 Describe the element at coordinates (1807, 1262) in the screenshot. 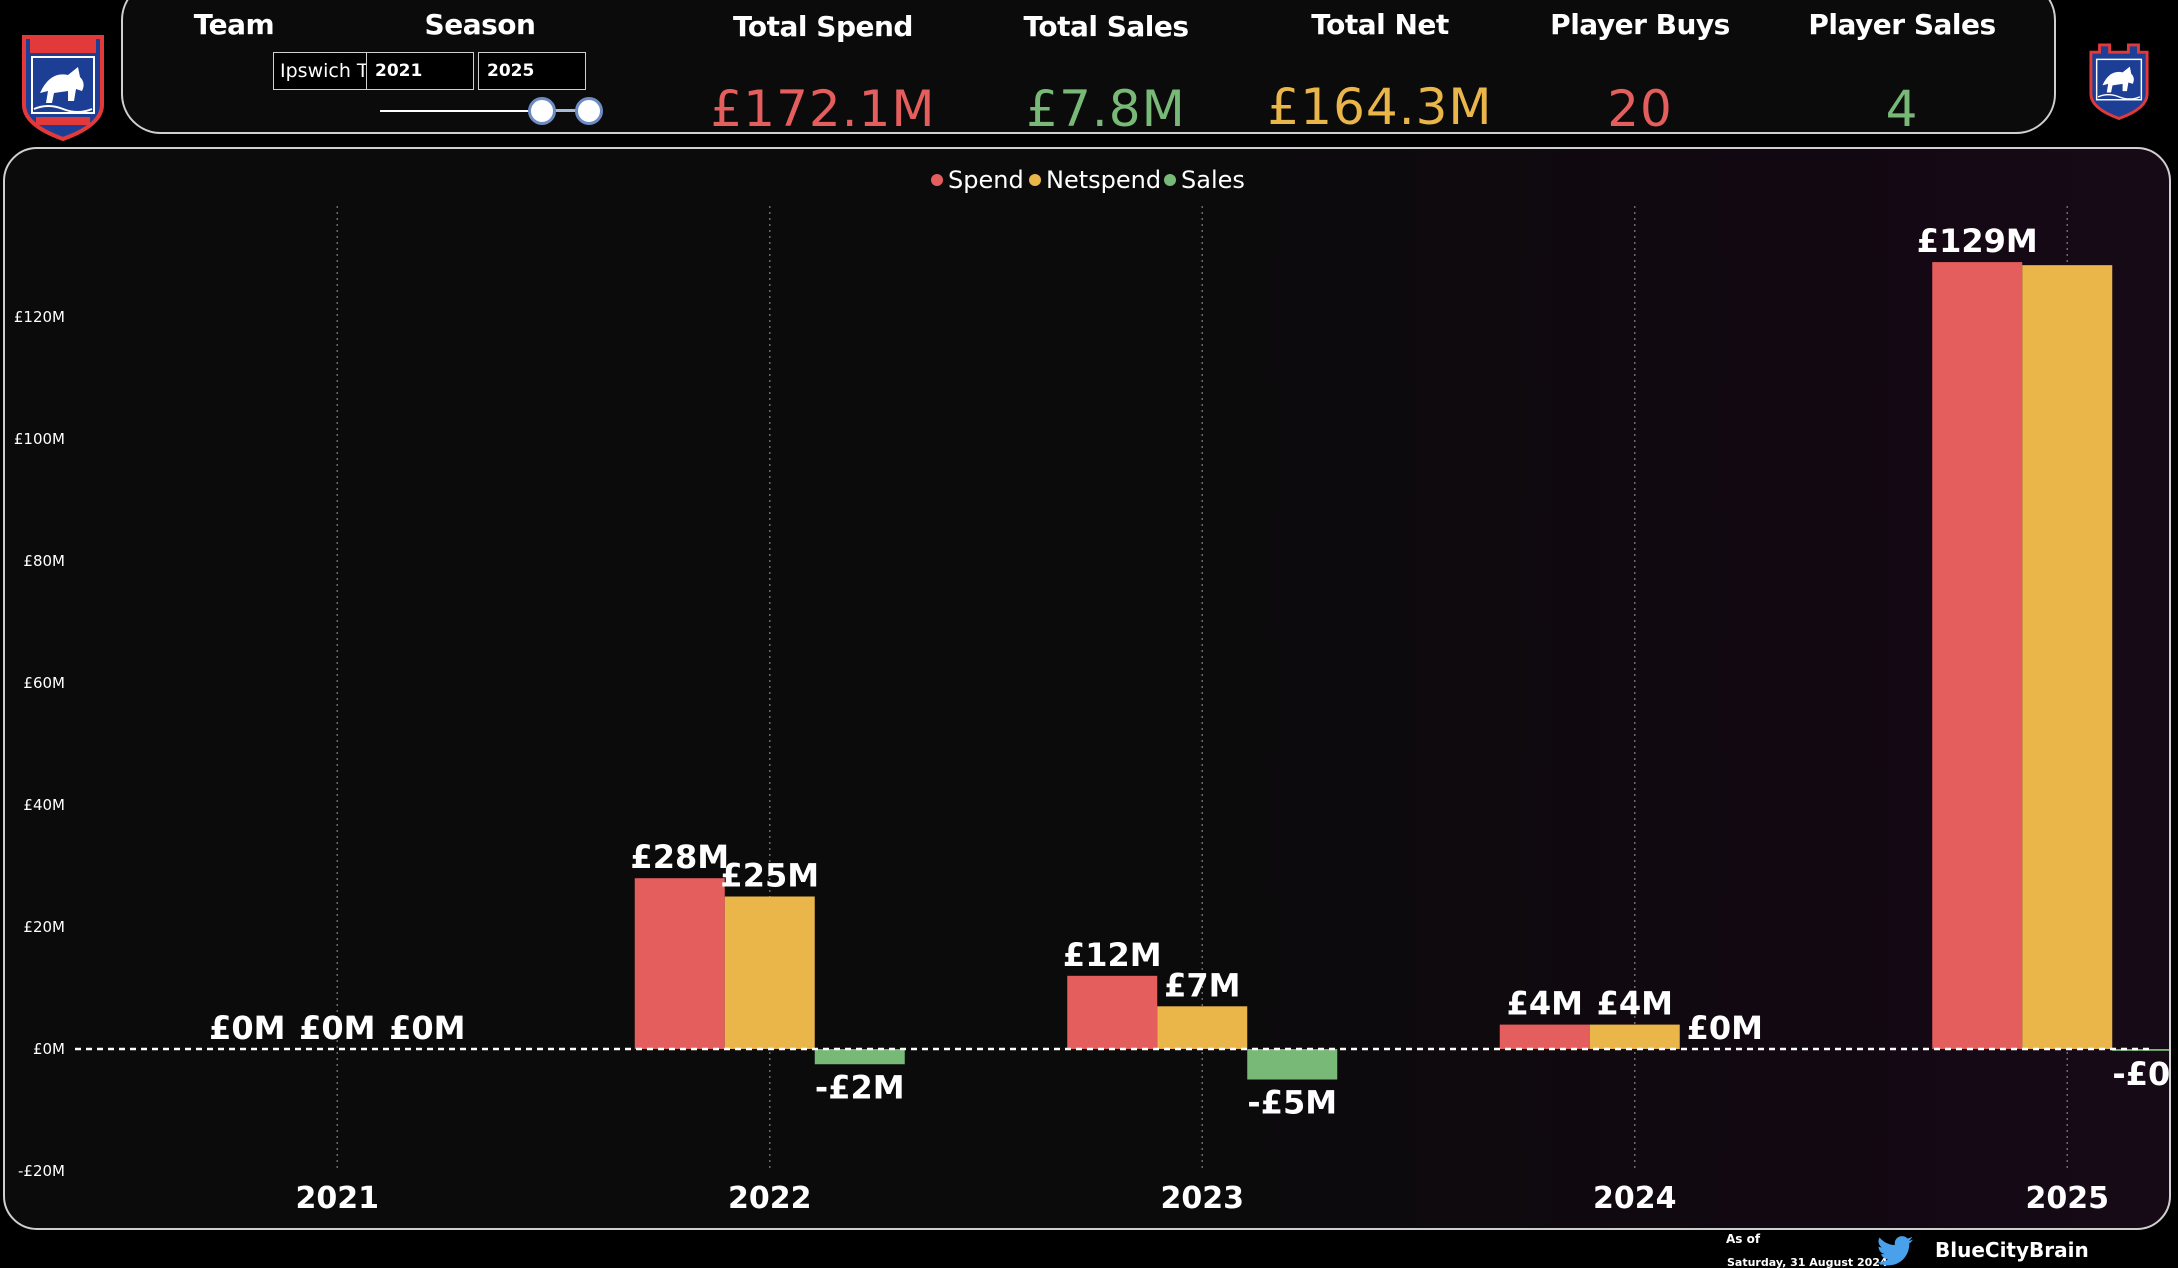

I see `as-of-date: Saturday, 31 August 2024` at that location.